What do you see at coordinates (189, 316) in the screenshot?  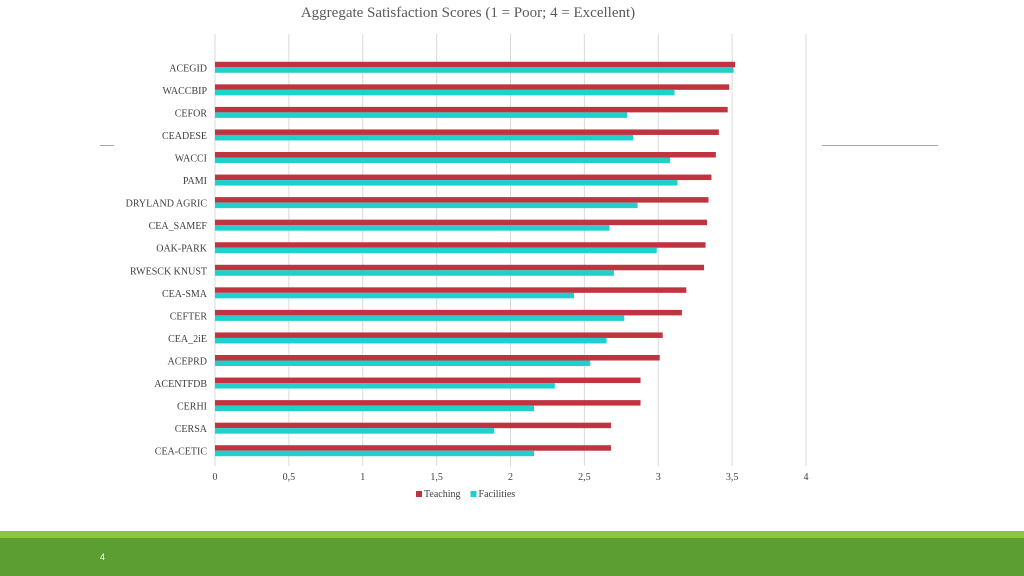 I see `category-label: CEFTER` at bounding box center [189, 316].